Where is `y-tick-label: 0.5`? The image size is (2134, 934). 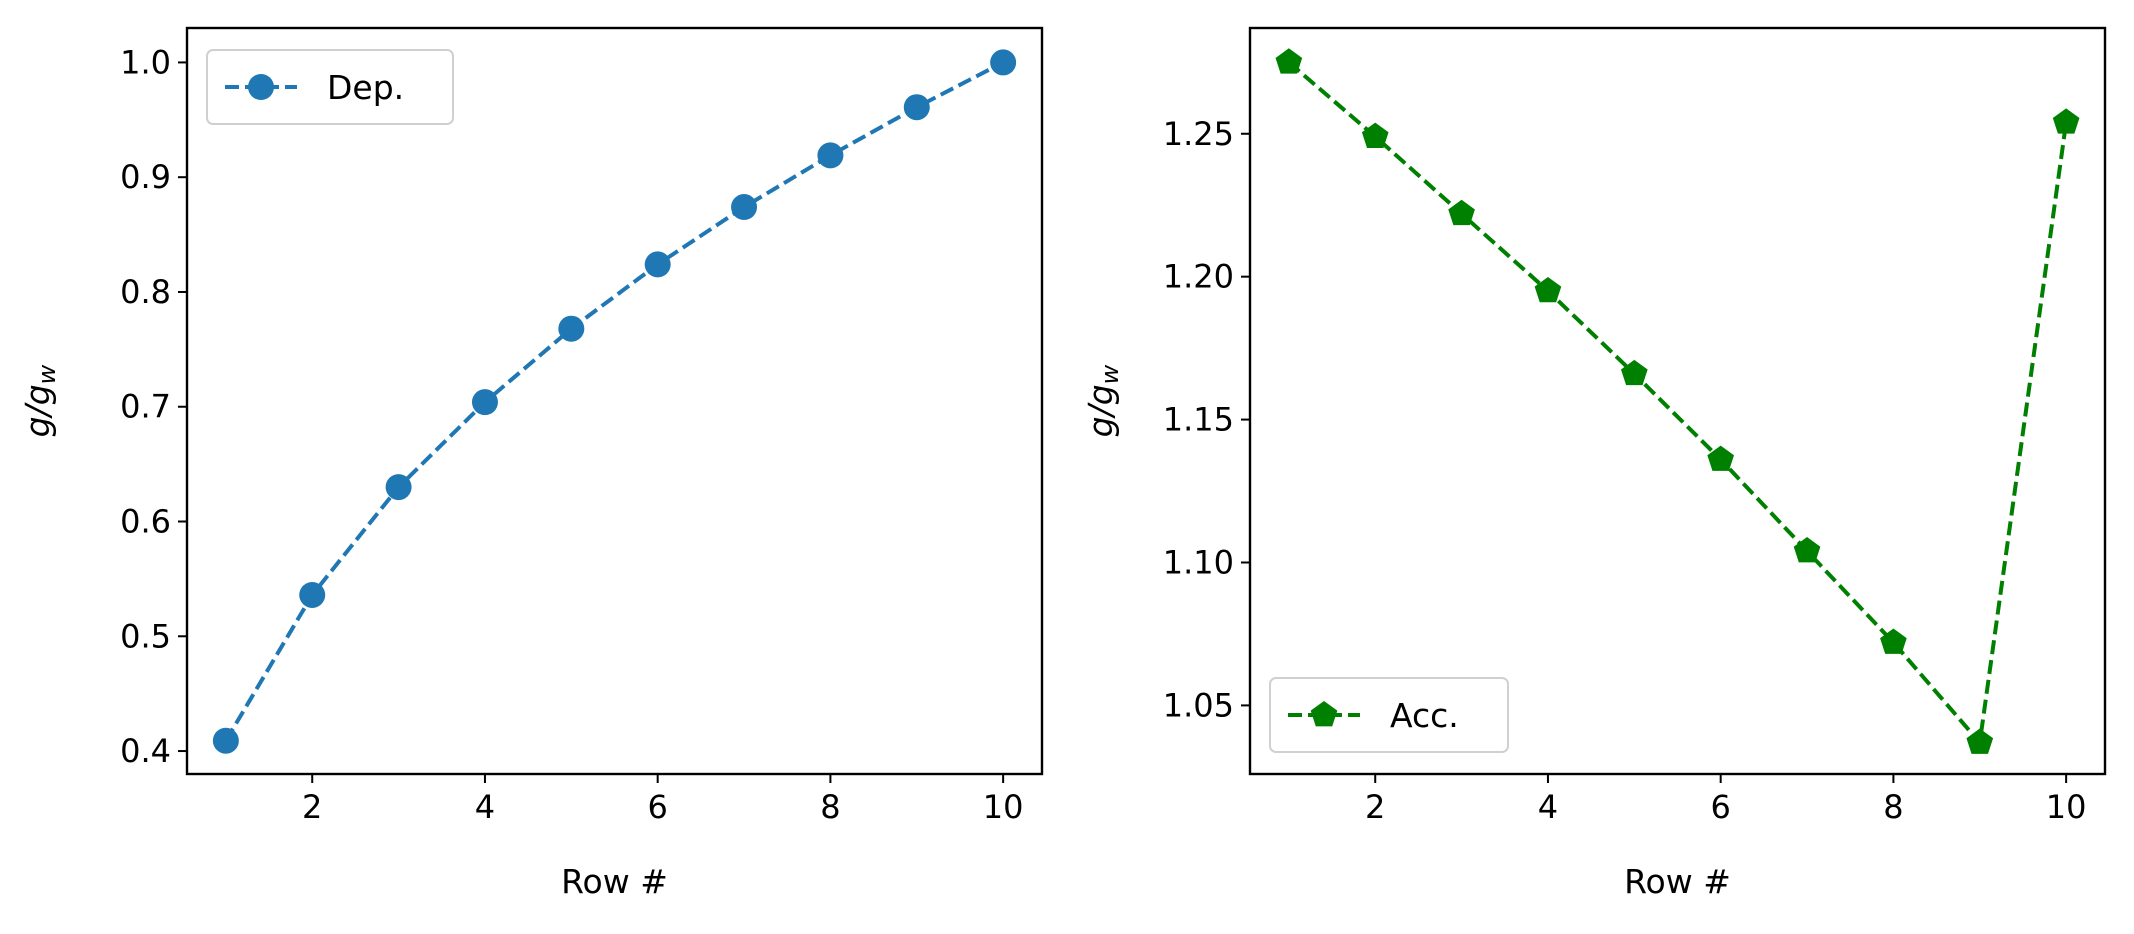 y-tick-label: 0.5 is located at coordinates (145, 636).